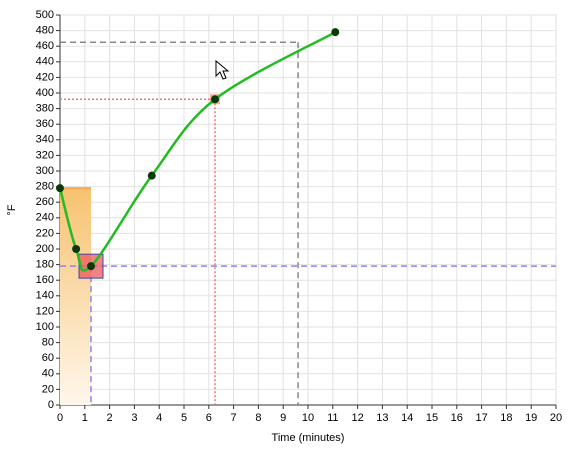 The height and width of the screenshot is (462, 572). I want to click on x-tick-label: 9, so click(283, 418).